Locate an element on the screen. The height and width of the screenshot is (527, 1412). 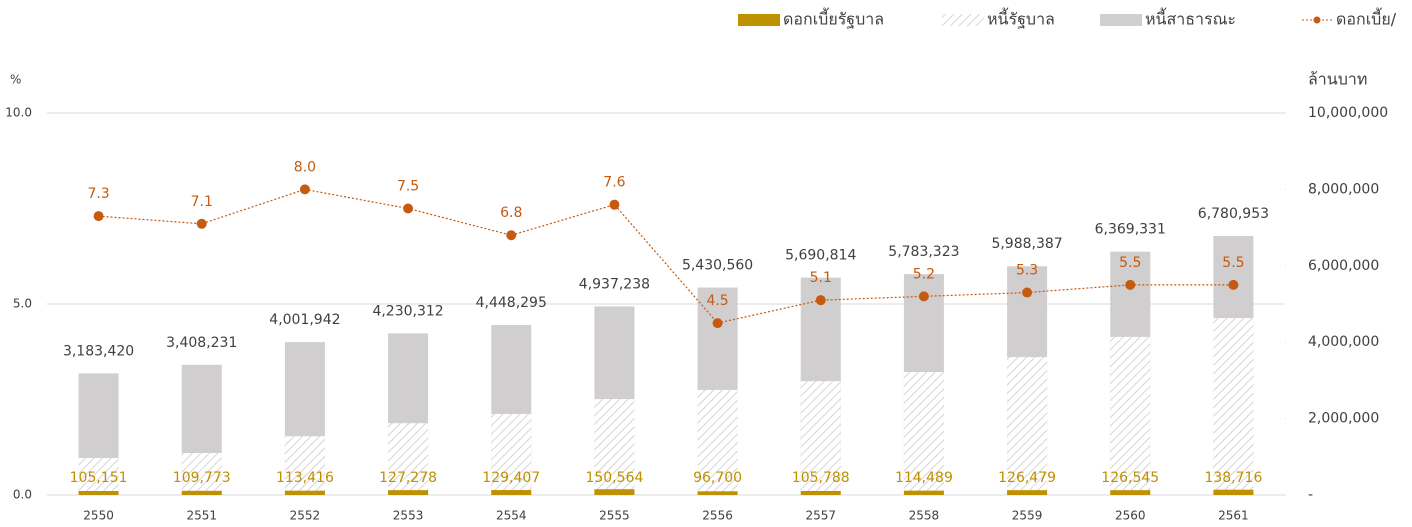
data-label: 6,369,331 is located at coordinates (1130, 230).